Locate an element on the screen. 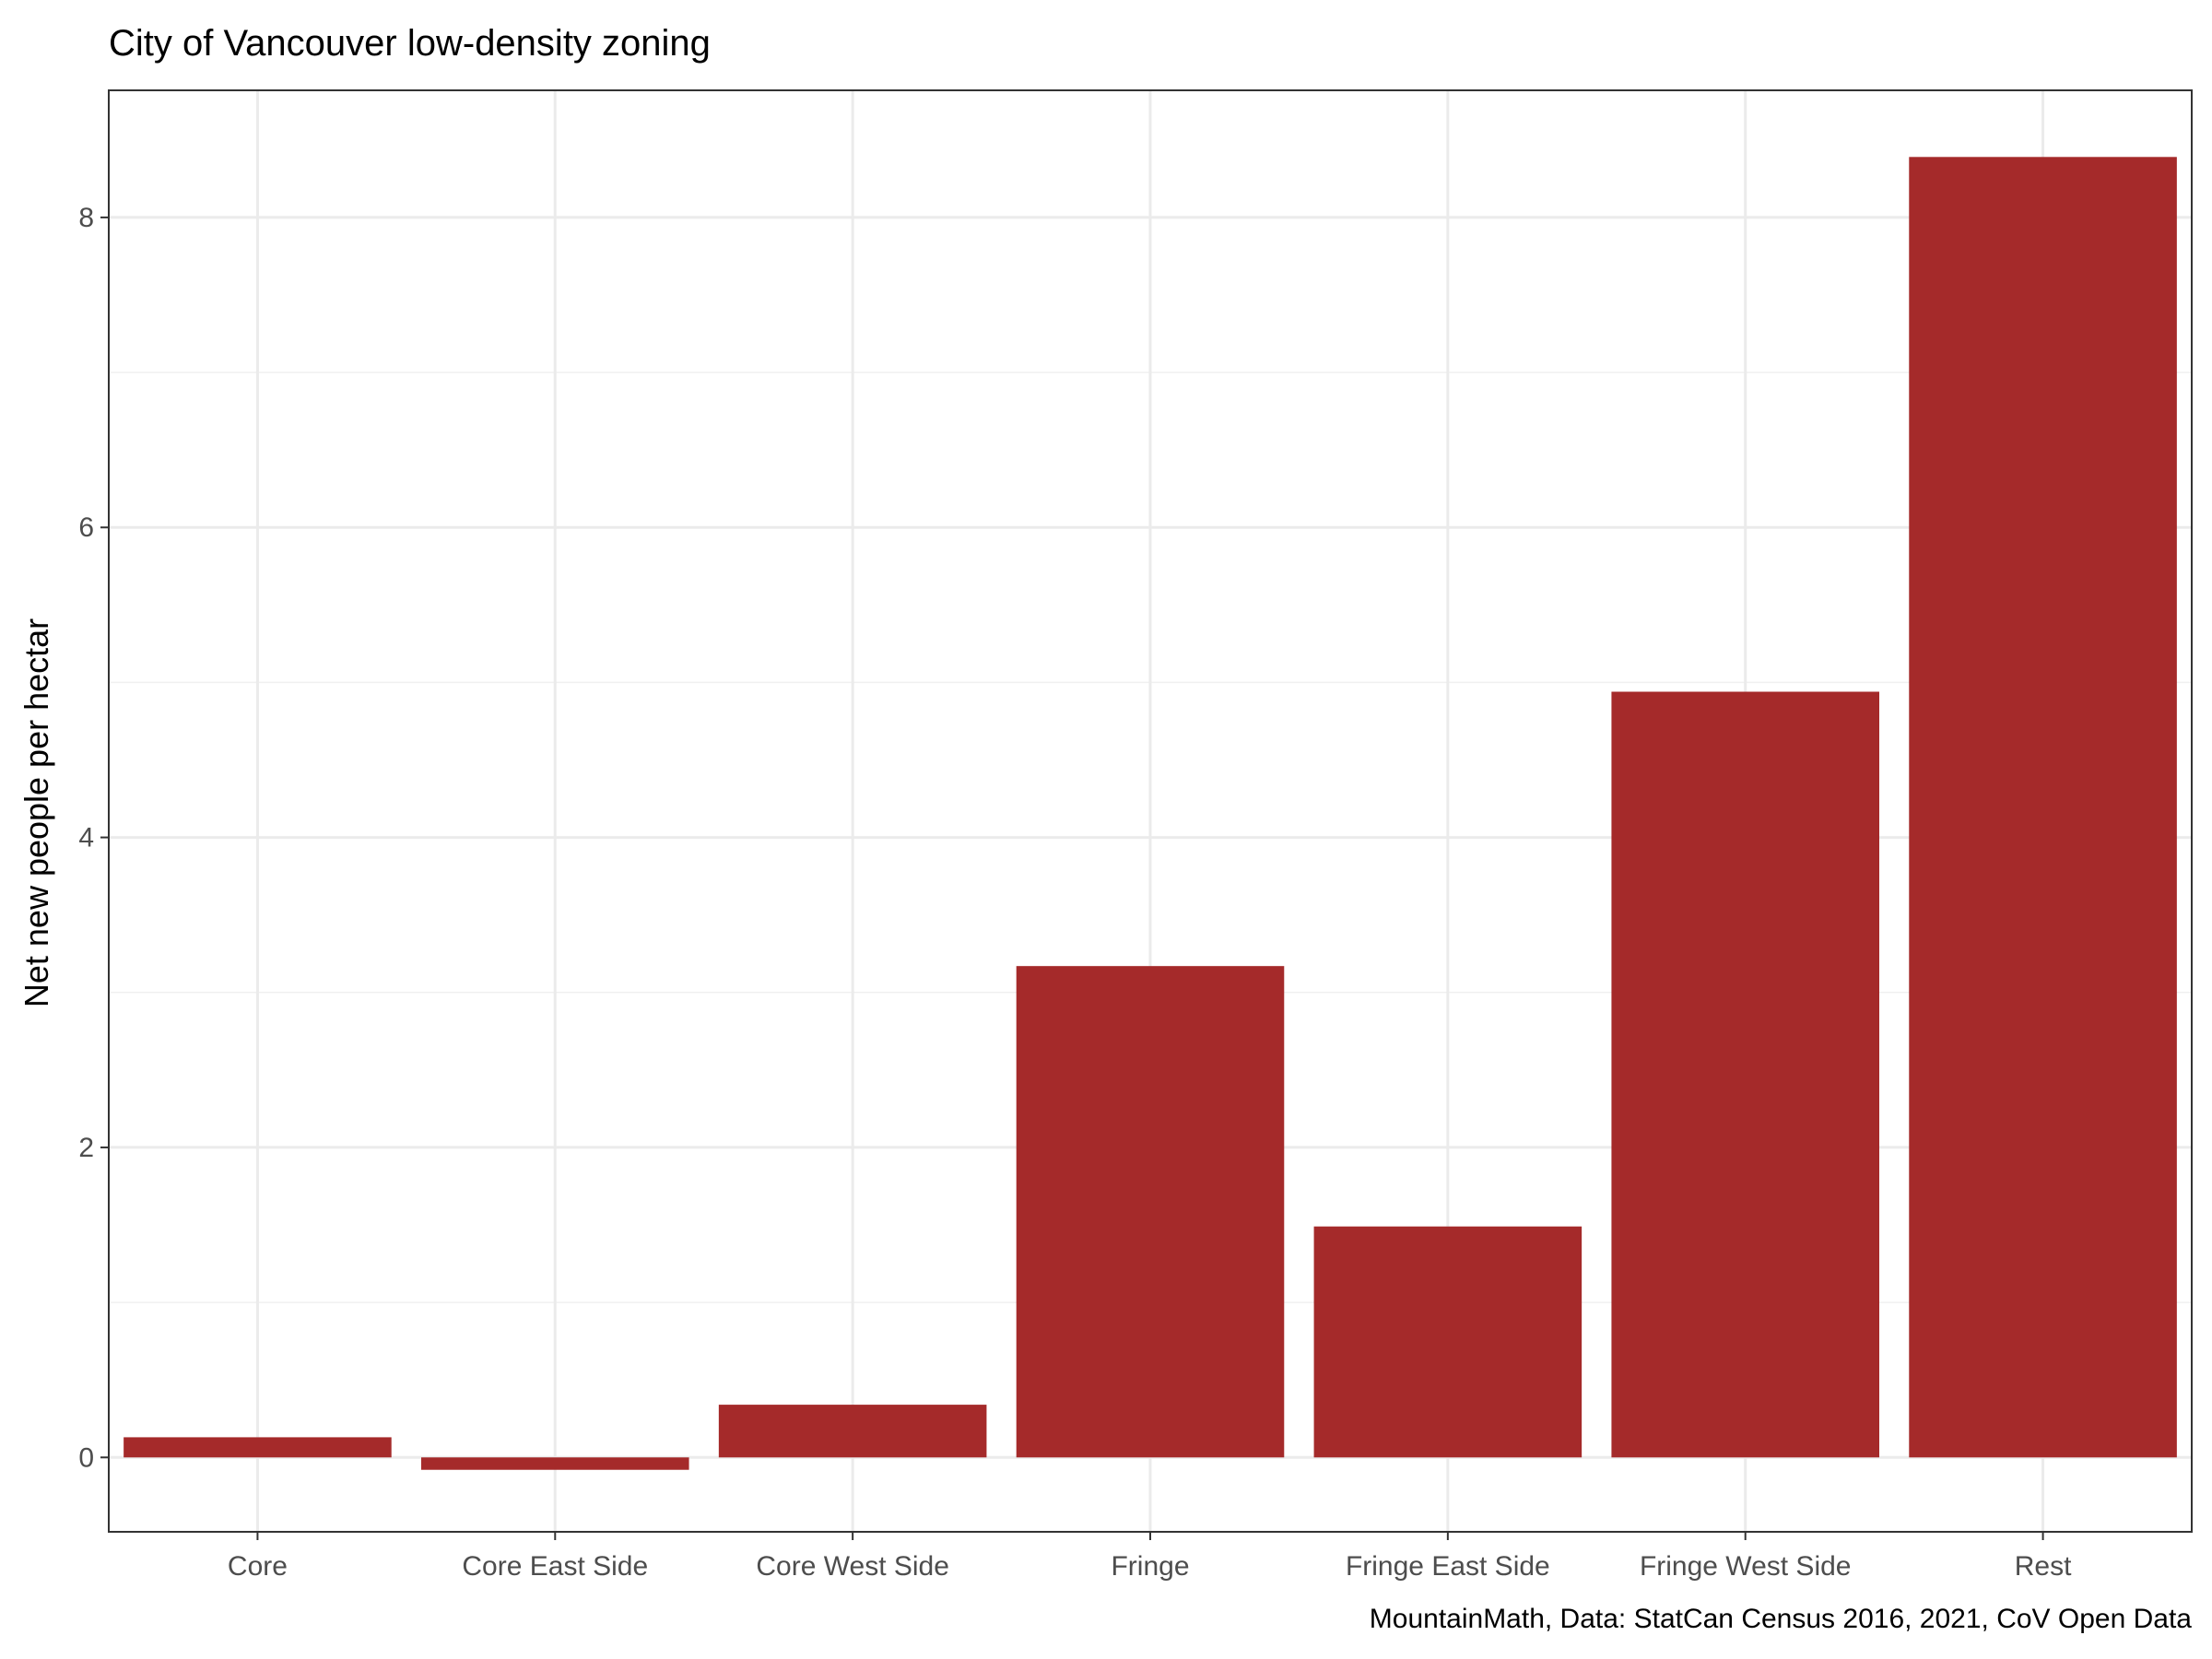 This screenshot has height=1659, width=2212. x-tick-label: Fringe is located at coordinates (1150, 1566).